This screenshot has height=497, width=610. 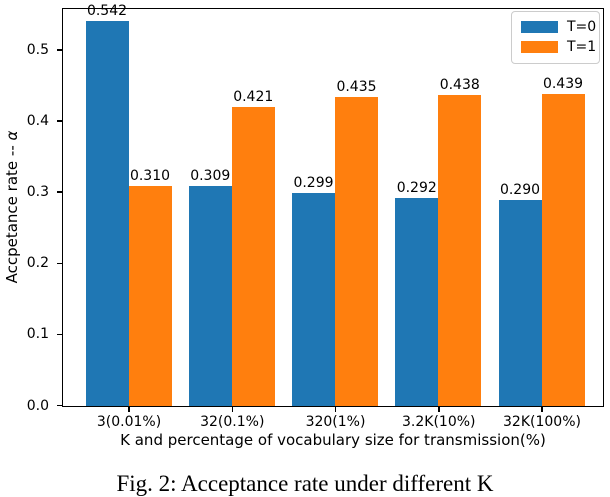 What do you see at coordinates (129, 422) in the screenshot?
I see `x-tick-label: 3(0.01%)` at bounding box center [129, 422].